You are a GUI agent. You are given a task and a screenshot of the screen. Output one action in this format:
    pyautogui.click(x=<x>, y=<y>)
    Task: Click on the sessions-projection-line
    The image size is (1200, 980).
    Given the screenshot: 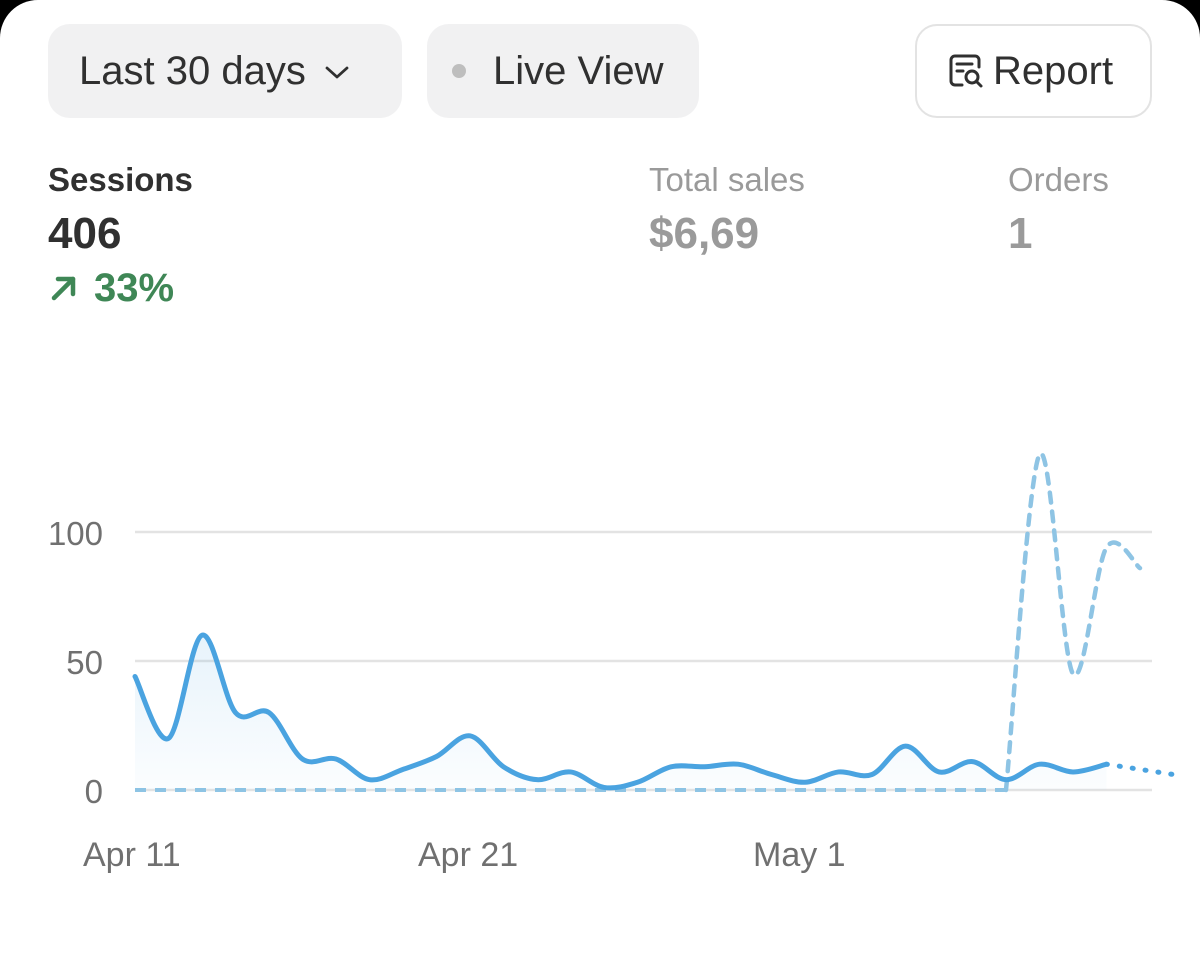 What is the action you would take?
    pyautogui.click(x=1140, y=769)
    